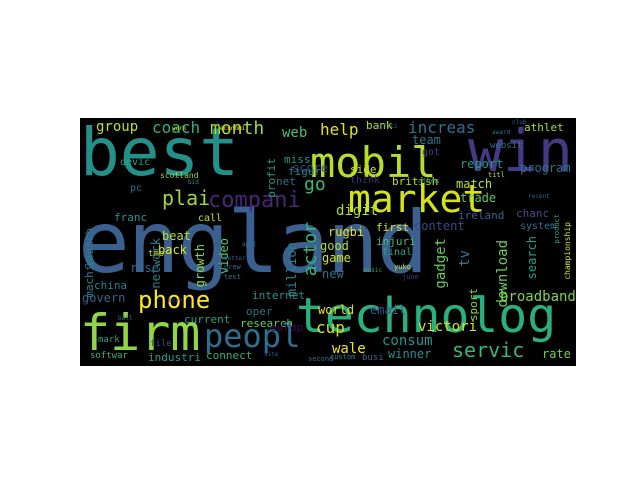 Image resolution: width=640 pixels, height=480 pixels. I want to click on cloud-word: custom, so click(343, 357).